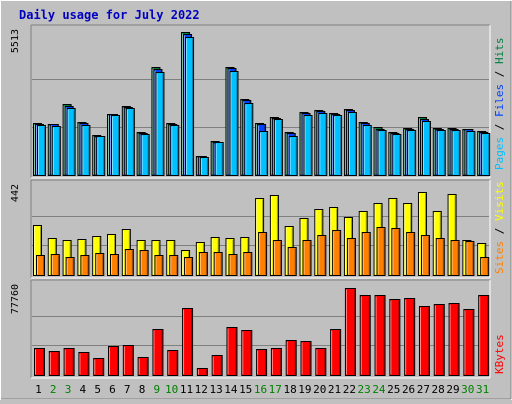  Describe the element at coordinates (289, 389) in the screenshot. I see `x-label-day-18: 18` at that location.